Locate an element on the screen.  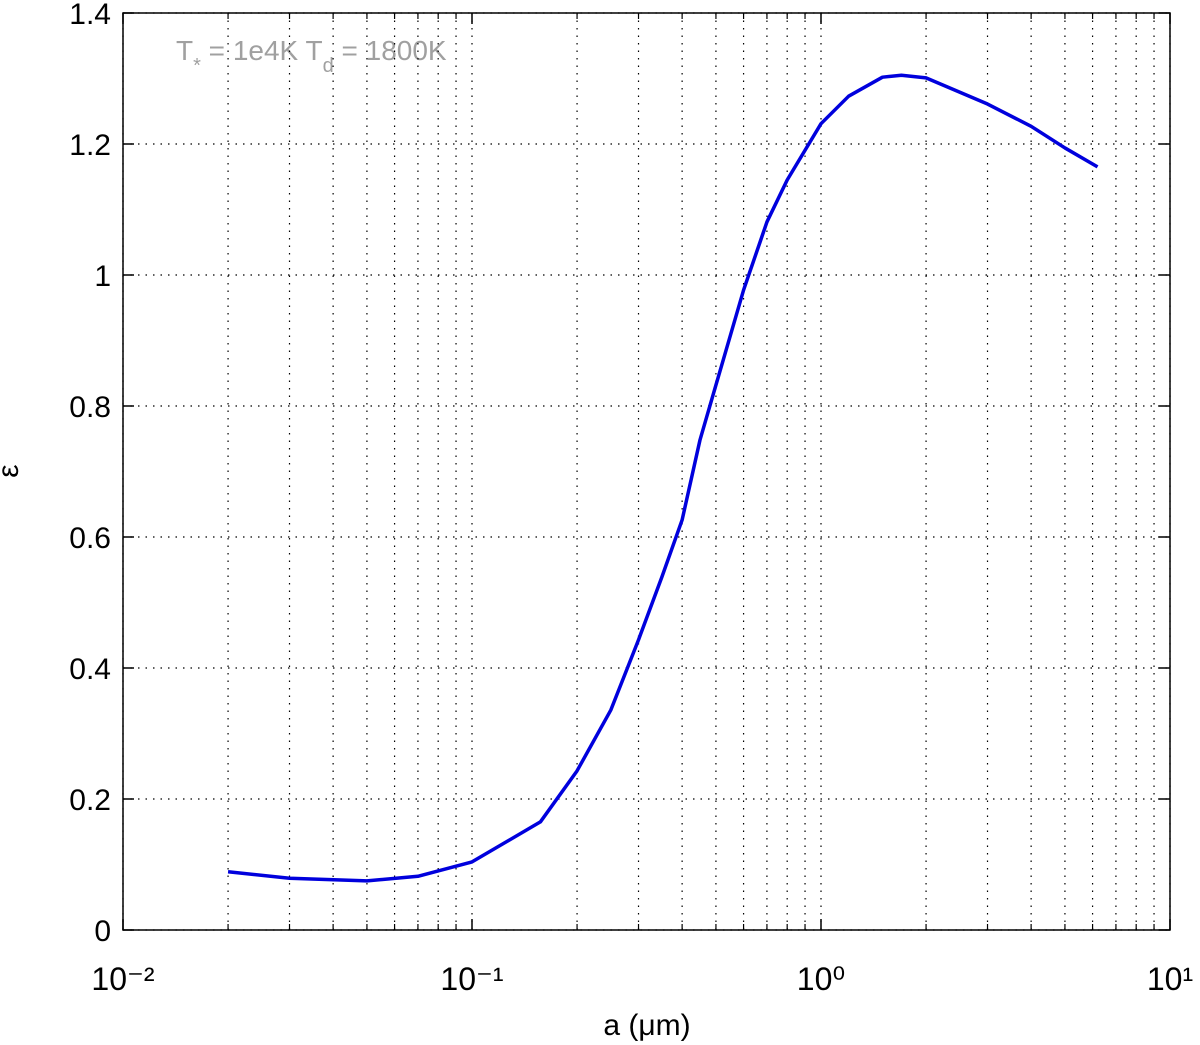
y-tick-label: 1.4 is located at coordinates (90, 15).